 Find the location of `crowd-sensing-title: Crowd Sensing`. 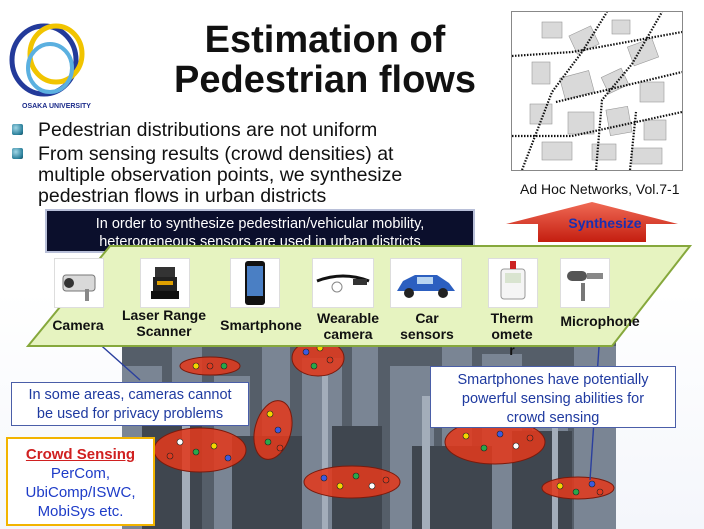

crowd-sensing-title: Crowd Sensing is located at coordinates (80, 454).